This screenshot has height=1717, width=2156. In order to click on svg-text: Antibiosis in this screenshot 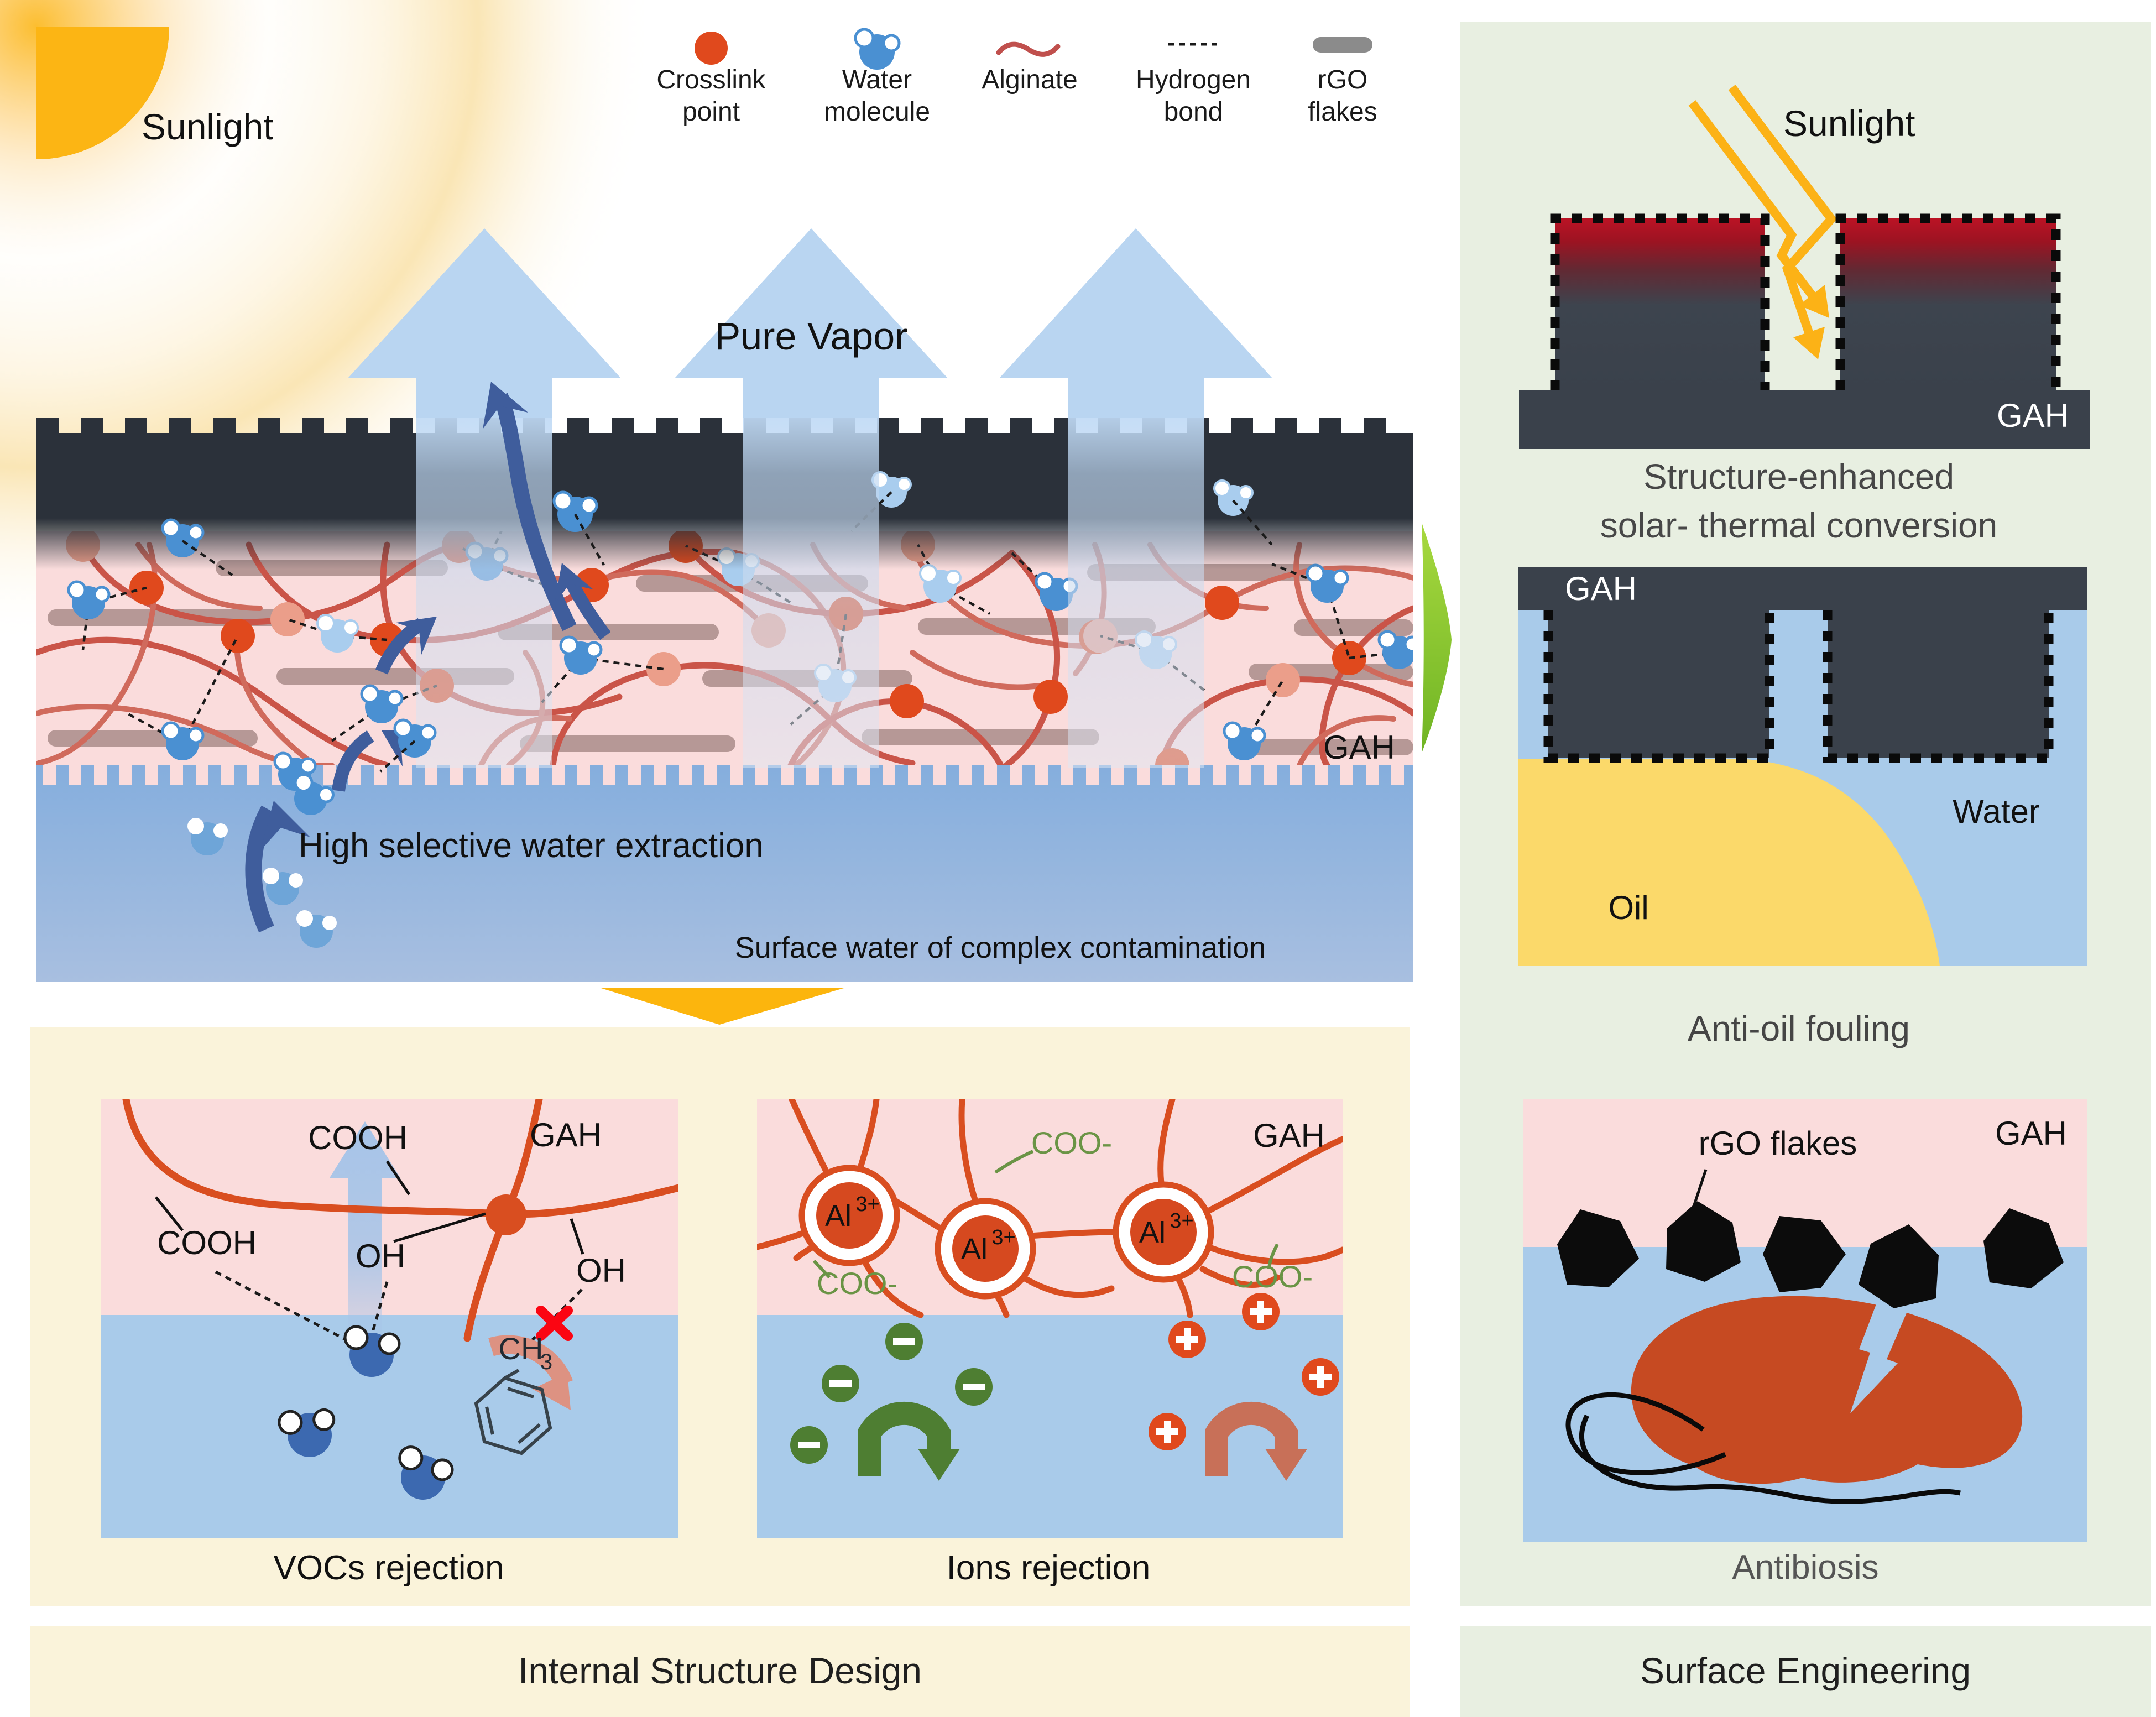, I will do `click(1805, 1567)`.